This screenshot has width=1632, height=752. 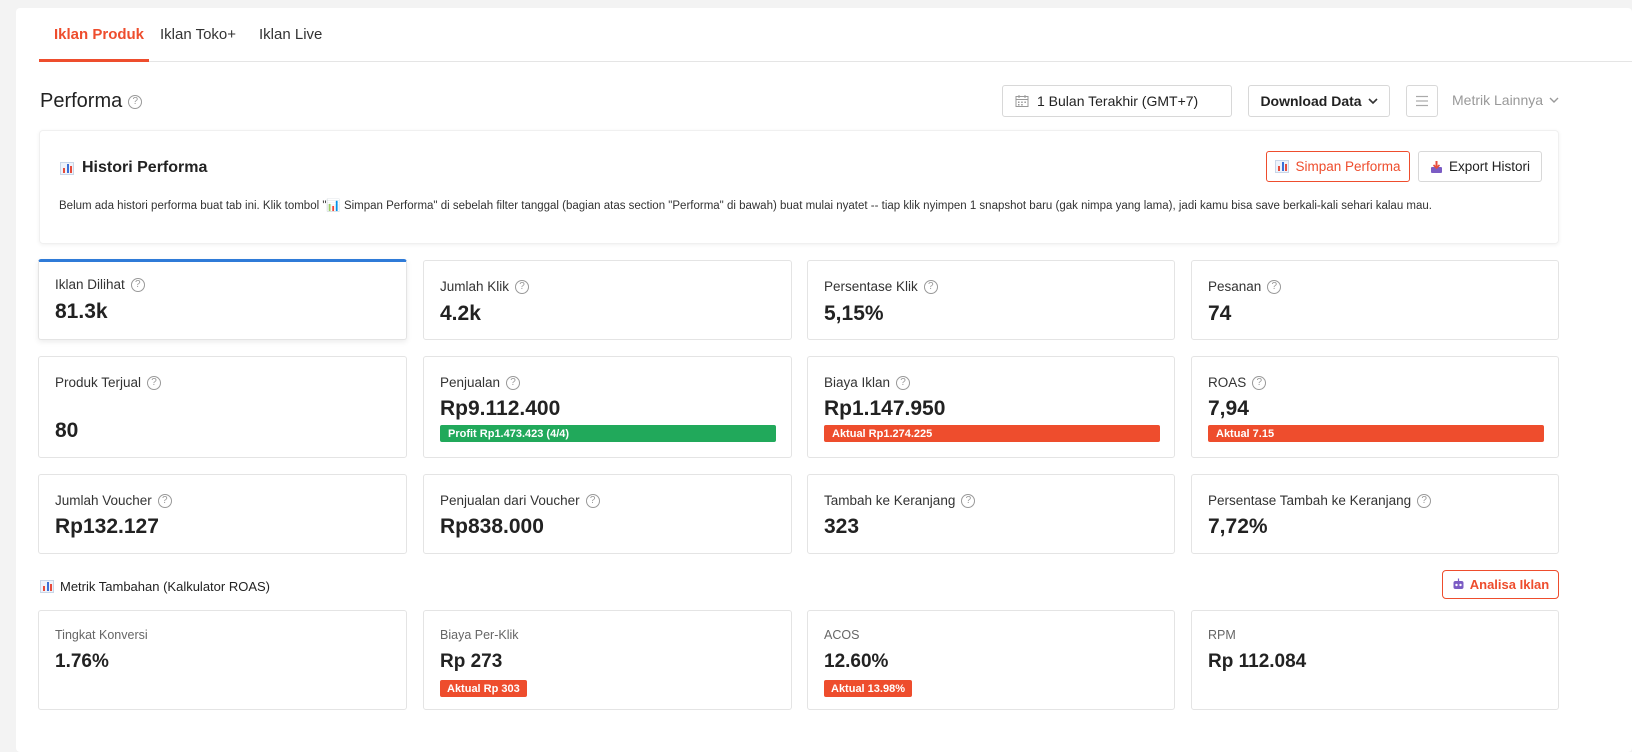 I want to click on extra-card-tingkat-konversi: Tingkat Konversi 1.76%, so click(x=222, y=660).